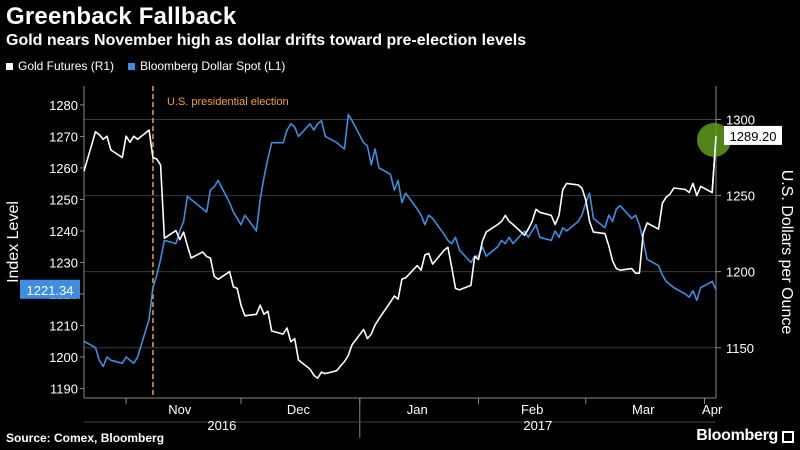 This screenshot has width=800, height=450. What do you see at coordinates (740, 272) in the screenshot?
I see `y-right-tick-label: 1200` at bounding box center [740, 272].